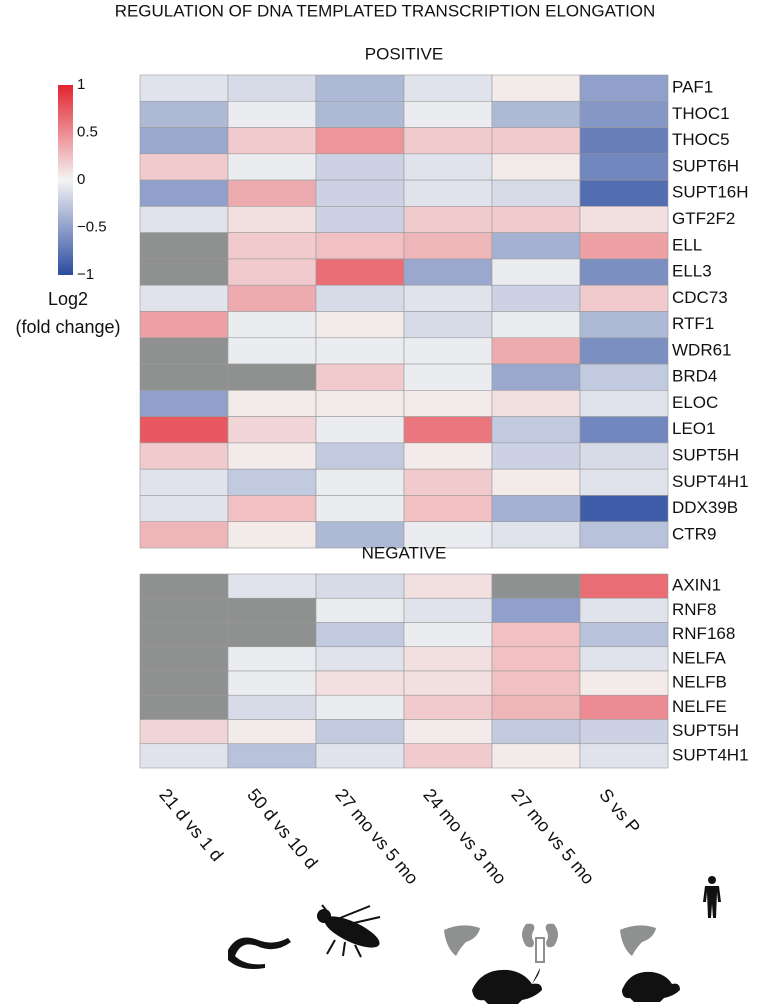 Image resolution: width=770 pixels, height=1008 pixels. What do you see at coordinates (81, 84) in the screenshot?
I see `colorbar-tick-label: 1` at bounding box center [81, 84].